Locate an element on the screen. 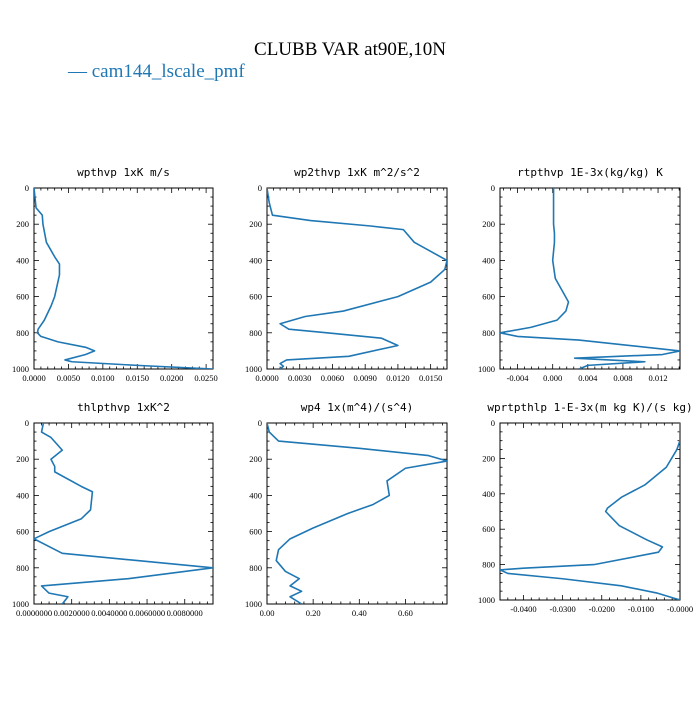 This screenshot has width=700, height=705. x-tick-label: 0.004 is located at coordinates (588, 378).